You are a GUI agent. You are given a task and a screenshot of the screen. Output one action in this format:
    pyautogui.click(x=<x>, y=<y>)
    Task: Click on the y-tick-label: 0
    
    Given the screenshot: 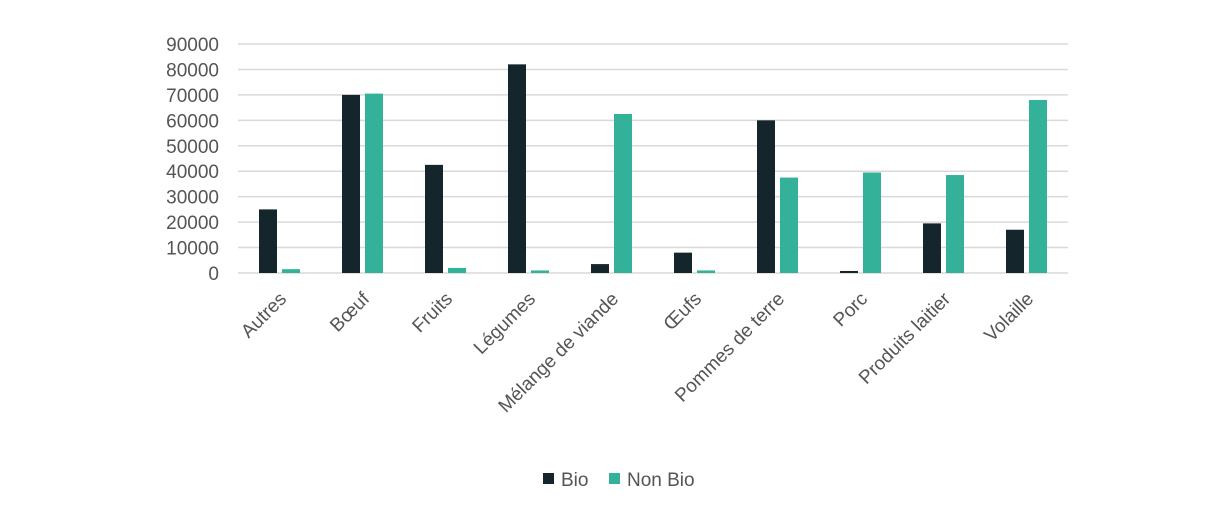 What is the action you would take?
    pyautogui.click(x=213, y=274)
    